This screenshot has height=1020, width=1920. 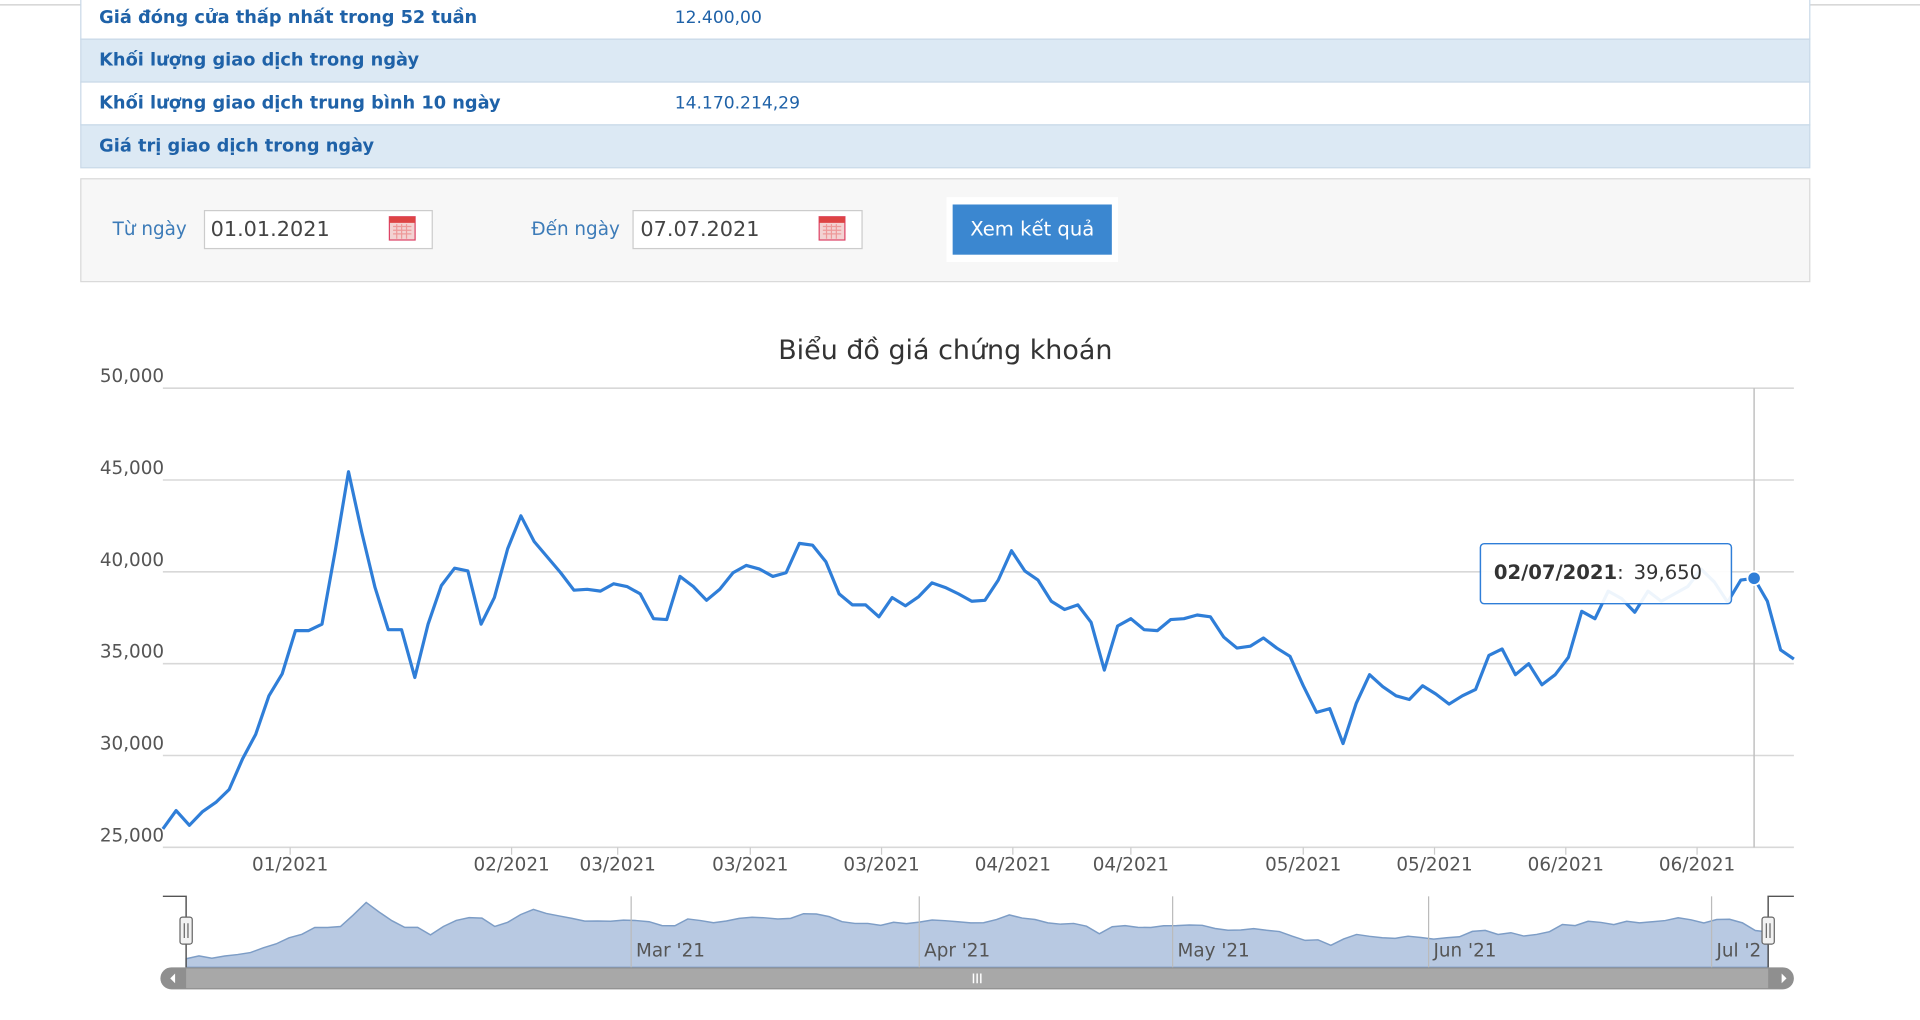 I want to click on row-value: 12.400,00, so click(x=718, y=18).